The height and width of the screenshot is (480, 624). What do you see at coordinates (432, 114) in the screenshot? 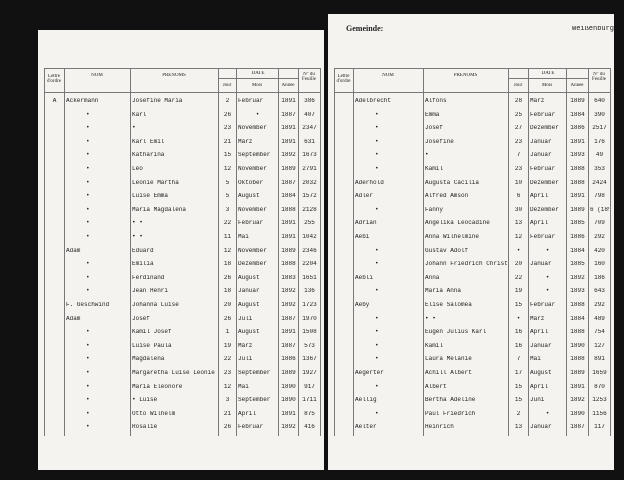
I see `cell-prenoms: Emma` at bounding box center [432, 114].